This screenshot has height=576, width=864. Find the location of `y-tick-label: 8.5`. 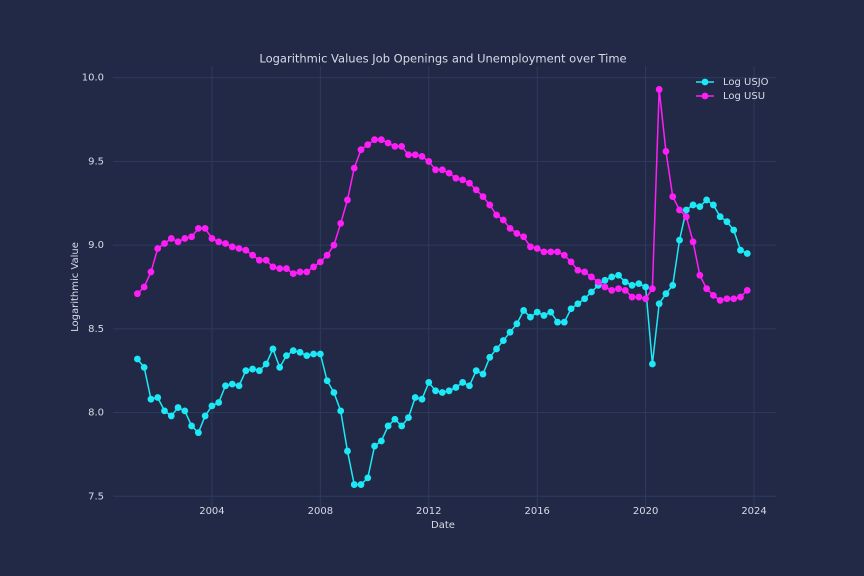

y-tick-label: 8.5 is located at coordinates (96, 329).